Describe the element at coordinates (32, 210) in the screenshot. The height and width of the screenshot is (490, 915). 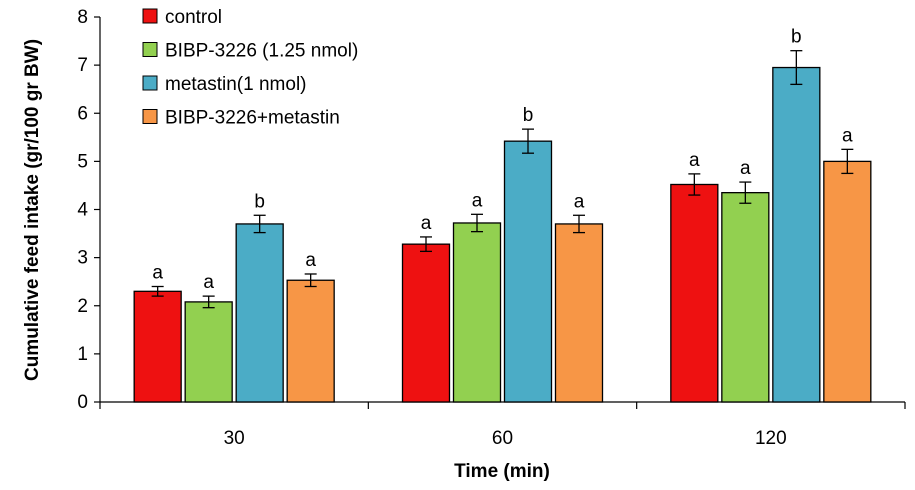
I see `y-axis-title: Cumulative feed intake (gr/100 gr BW)` at that location.